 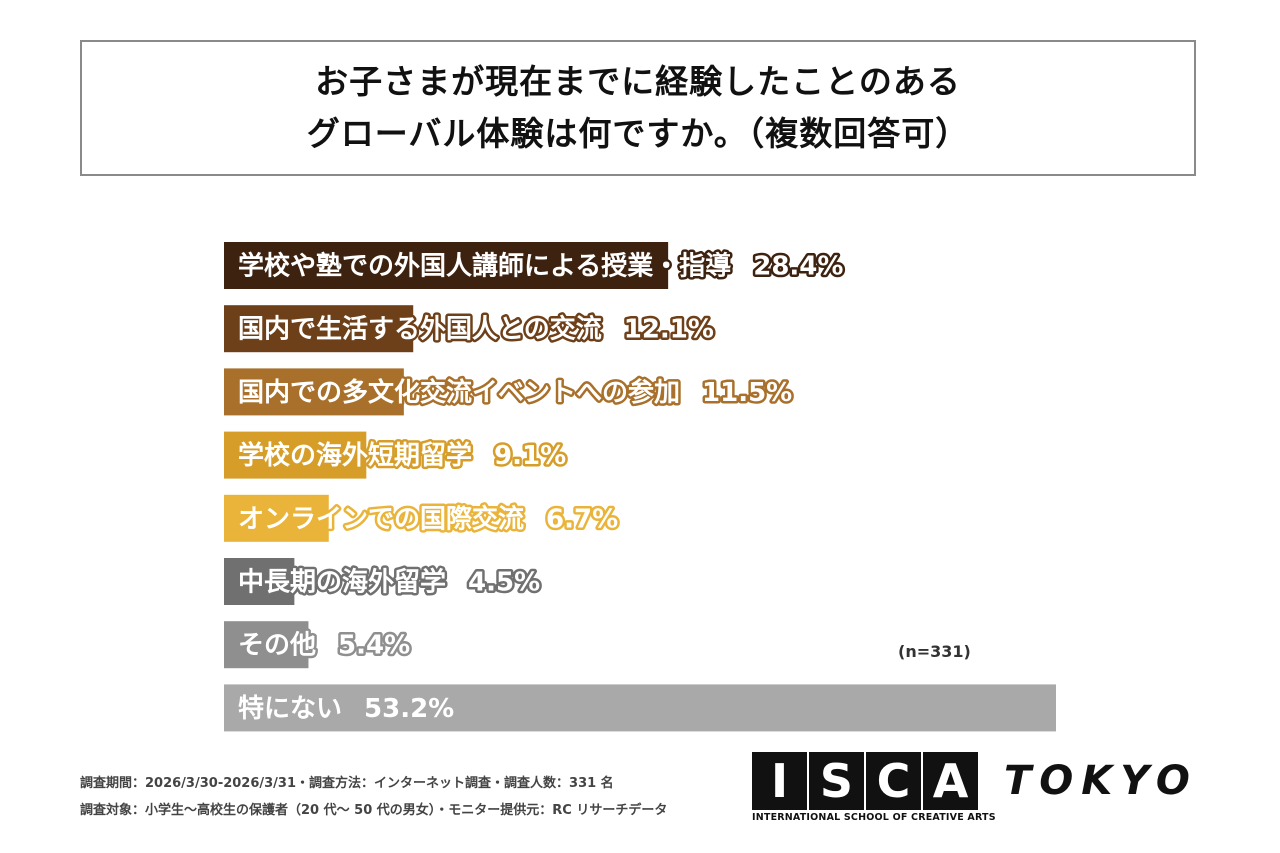 I want to click on value-label: 28.4%, so click(x=798, y=267).